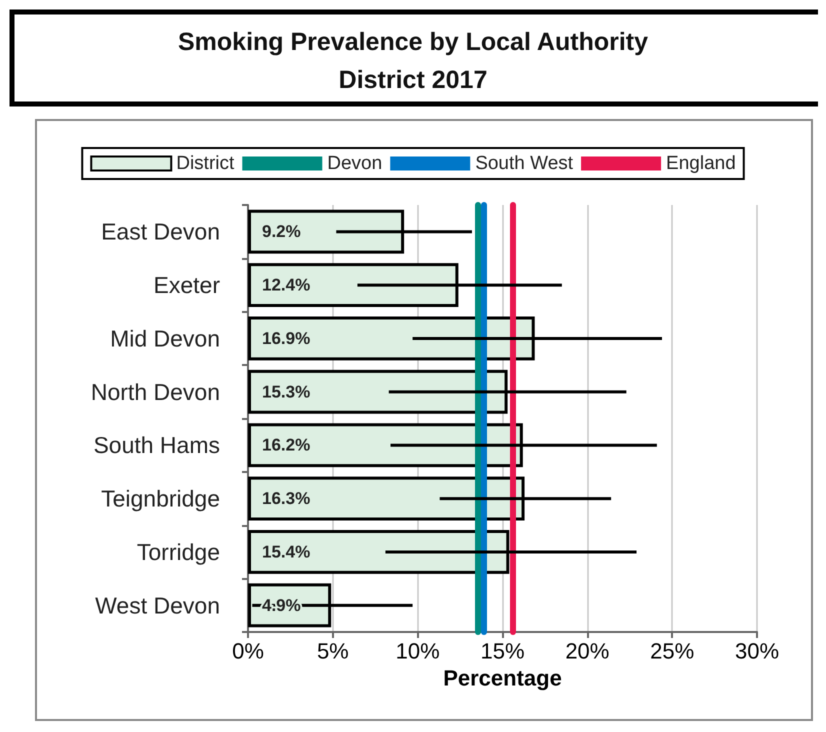  Describe the element at coordinates (205, 163) in the screenshot. I see `legend-label: District` at that location.